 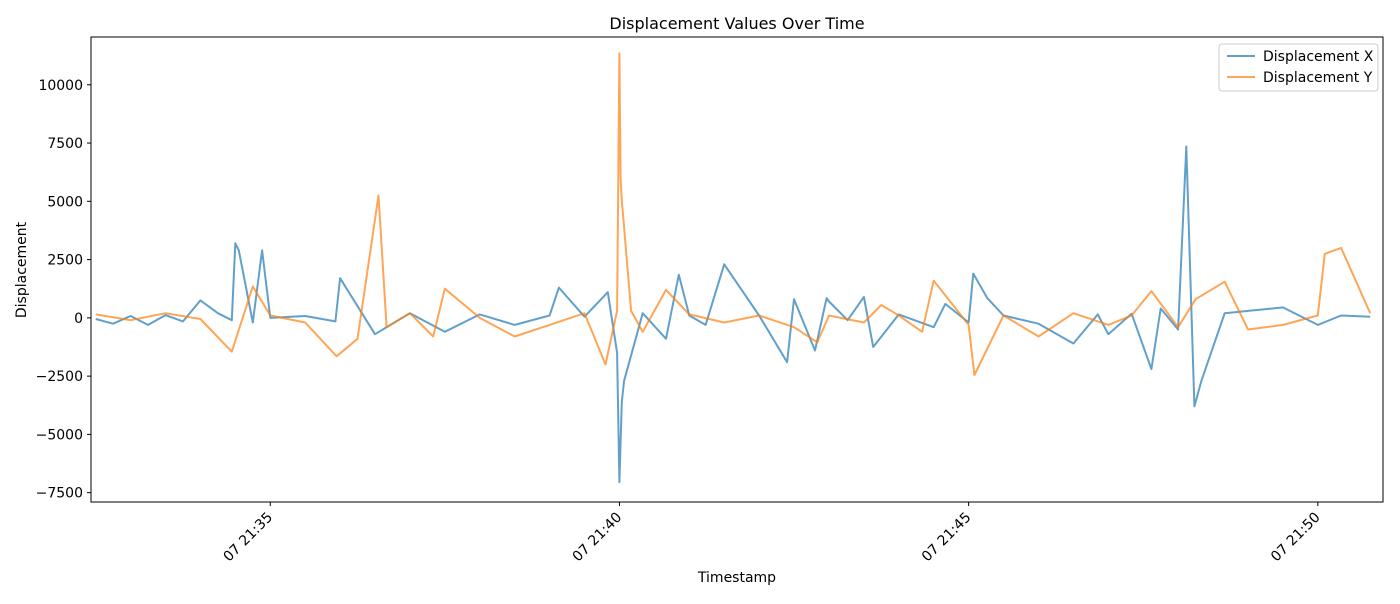 What do you see at coordinates (59, 435) in the screenshot?
I see `y-tick-label: −5000` at bounding box center [59, 435].